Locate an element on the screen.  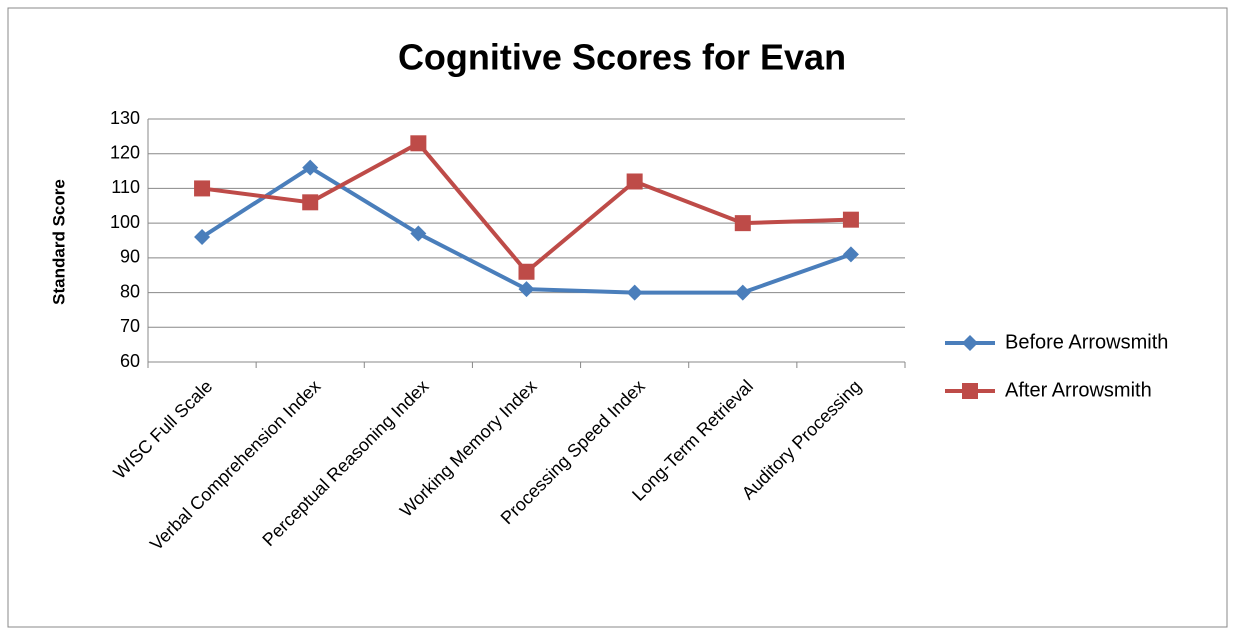
chart-title: Cognitive Scores for Evan is located at coordinates (622, 57).